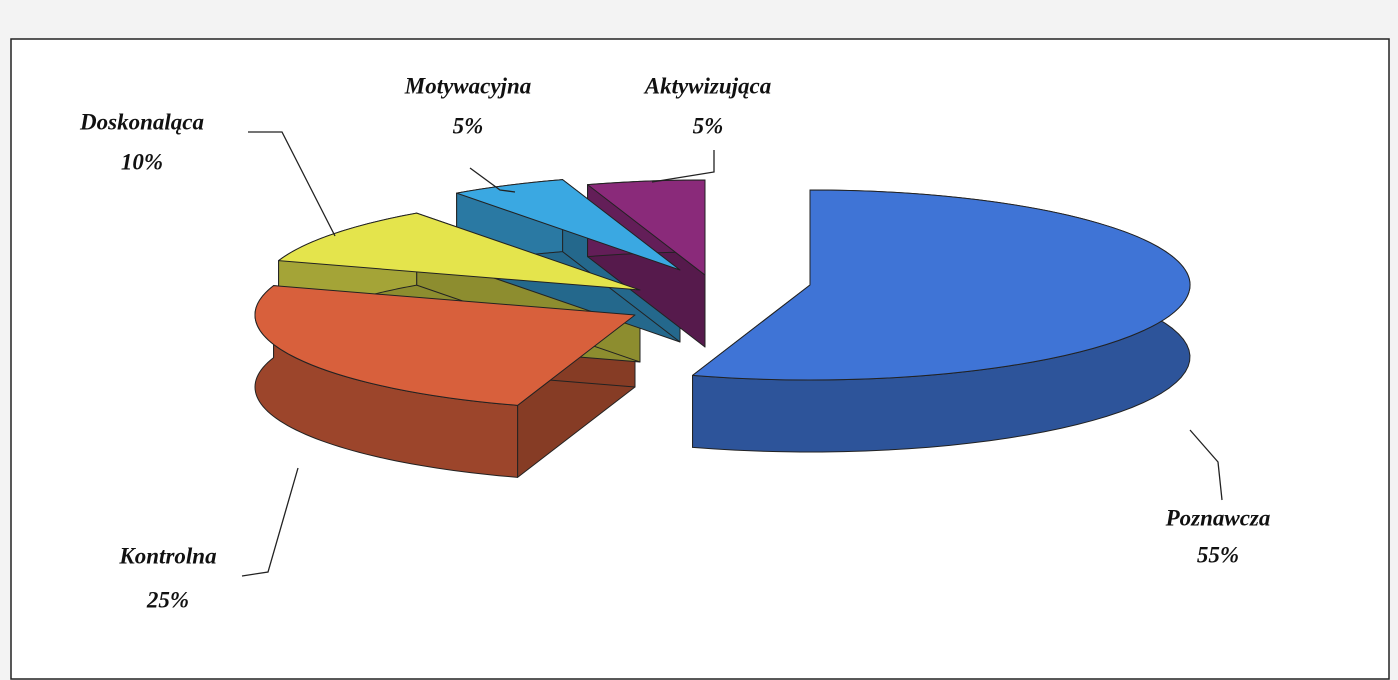 The height and width of the screenshot is (680, 1398). Describe the element at coordinates (142, 161) in the screenshot. I see `value-label: 10%` at that location.